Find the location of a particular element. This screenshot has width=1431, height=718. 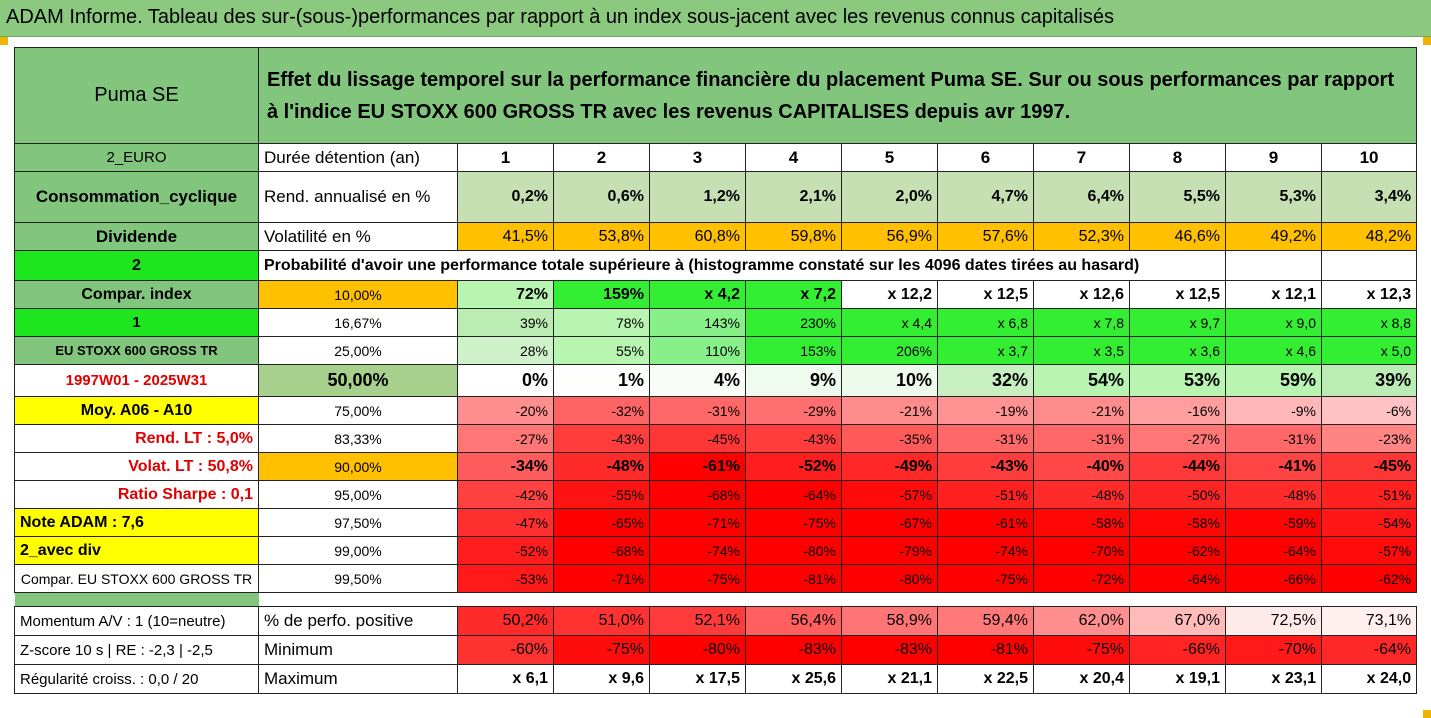

minimum-label: Minimum is located at coordinates (358, 650).